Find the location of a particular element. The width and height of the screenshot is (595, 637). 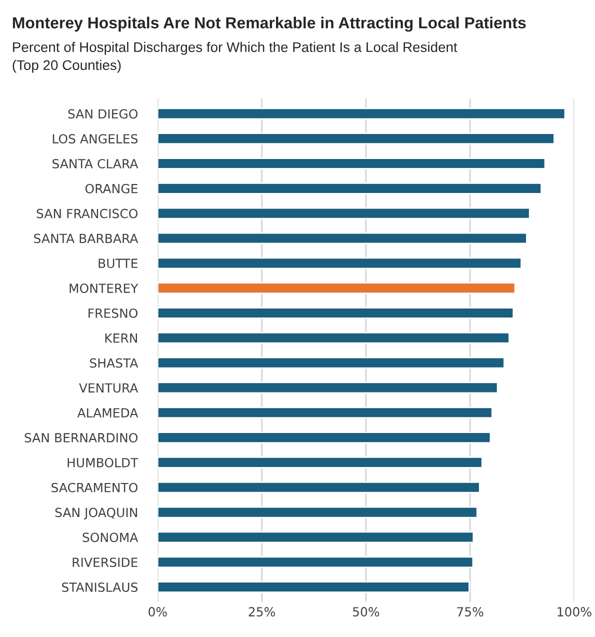

y-tick-label: MONTEREY is located at coordinates (104, 288).